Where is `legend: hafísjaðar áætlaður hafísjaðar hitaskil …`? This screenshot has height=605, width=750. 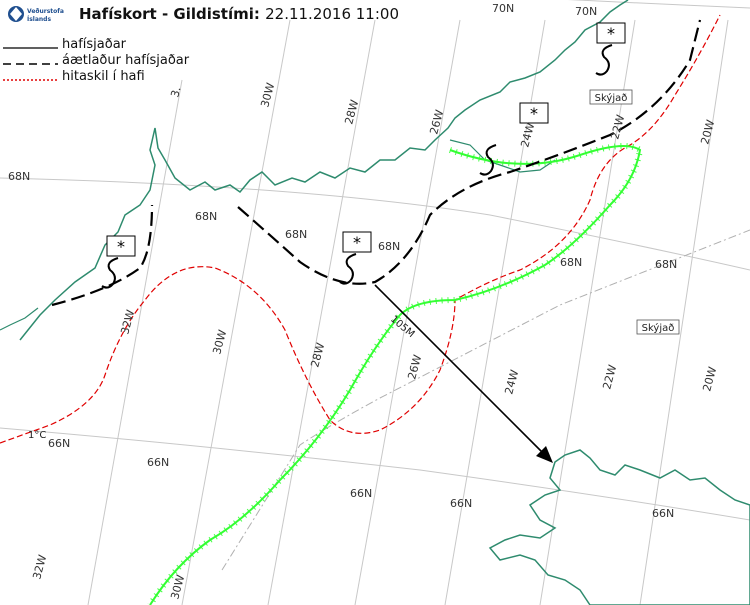 legend: hafísjaðar áætlaður hafísjaðar hitaskil … is located at coordinates (96, 60).